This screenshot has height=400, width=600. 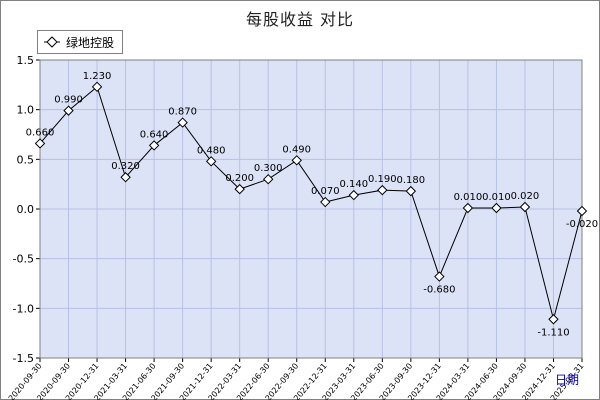 I want to click on data-label: 0.070, so click(x=325, y=191).